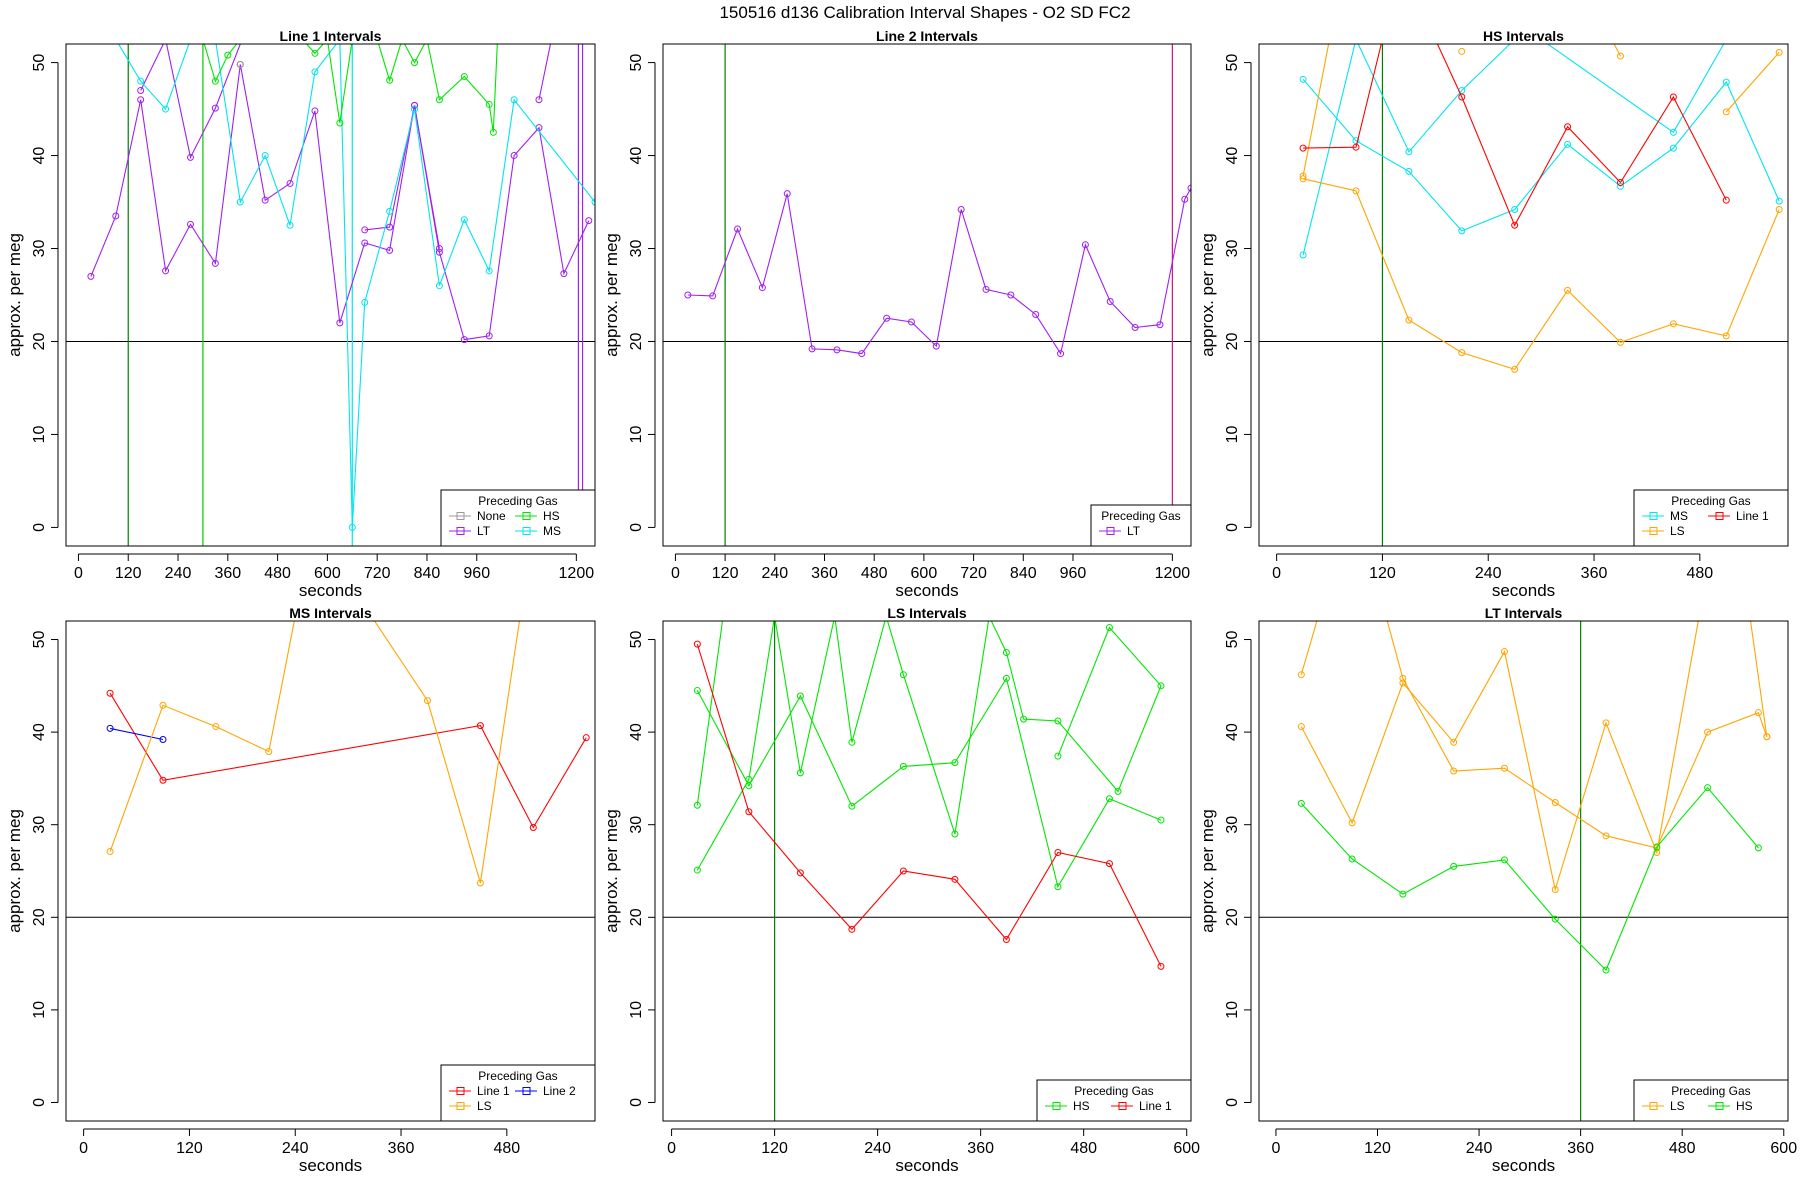 The image size is (1800, 1200). What do you see at coordinates (470, 1106) in the screenshot?
I see `legend-item: LS` at bounding box center [470, 1106].